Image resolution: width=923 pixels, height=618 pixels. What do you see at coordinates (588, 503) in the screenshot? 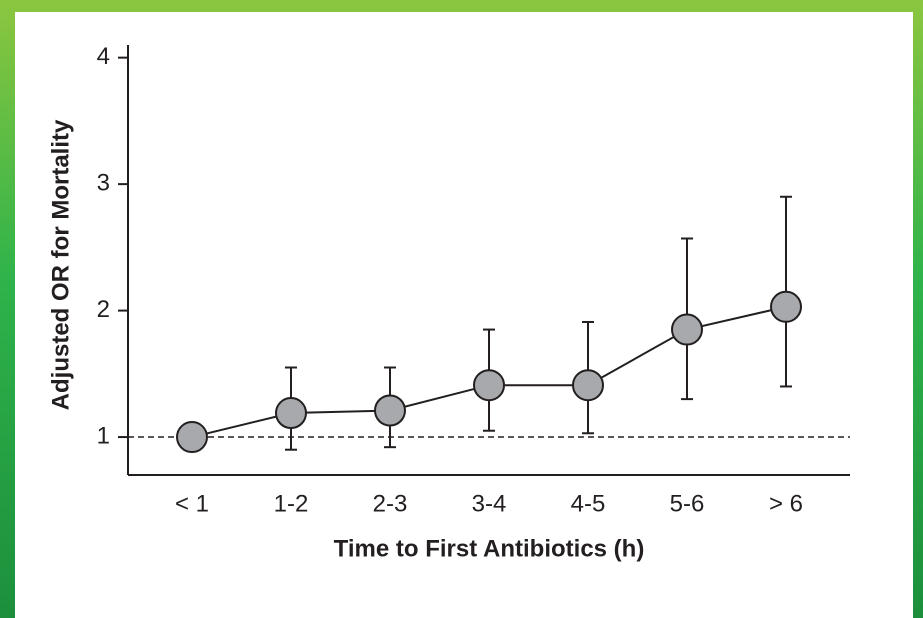
I see `x-tick-label: 4-5` at bounding box center [588, 503].